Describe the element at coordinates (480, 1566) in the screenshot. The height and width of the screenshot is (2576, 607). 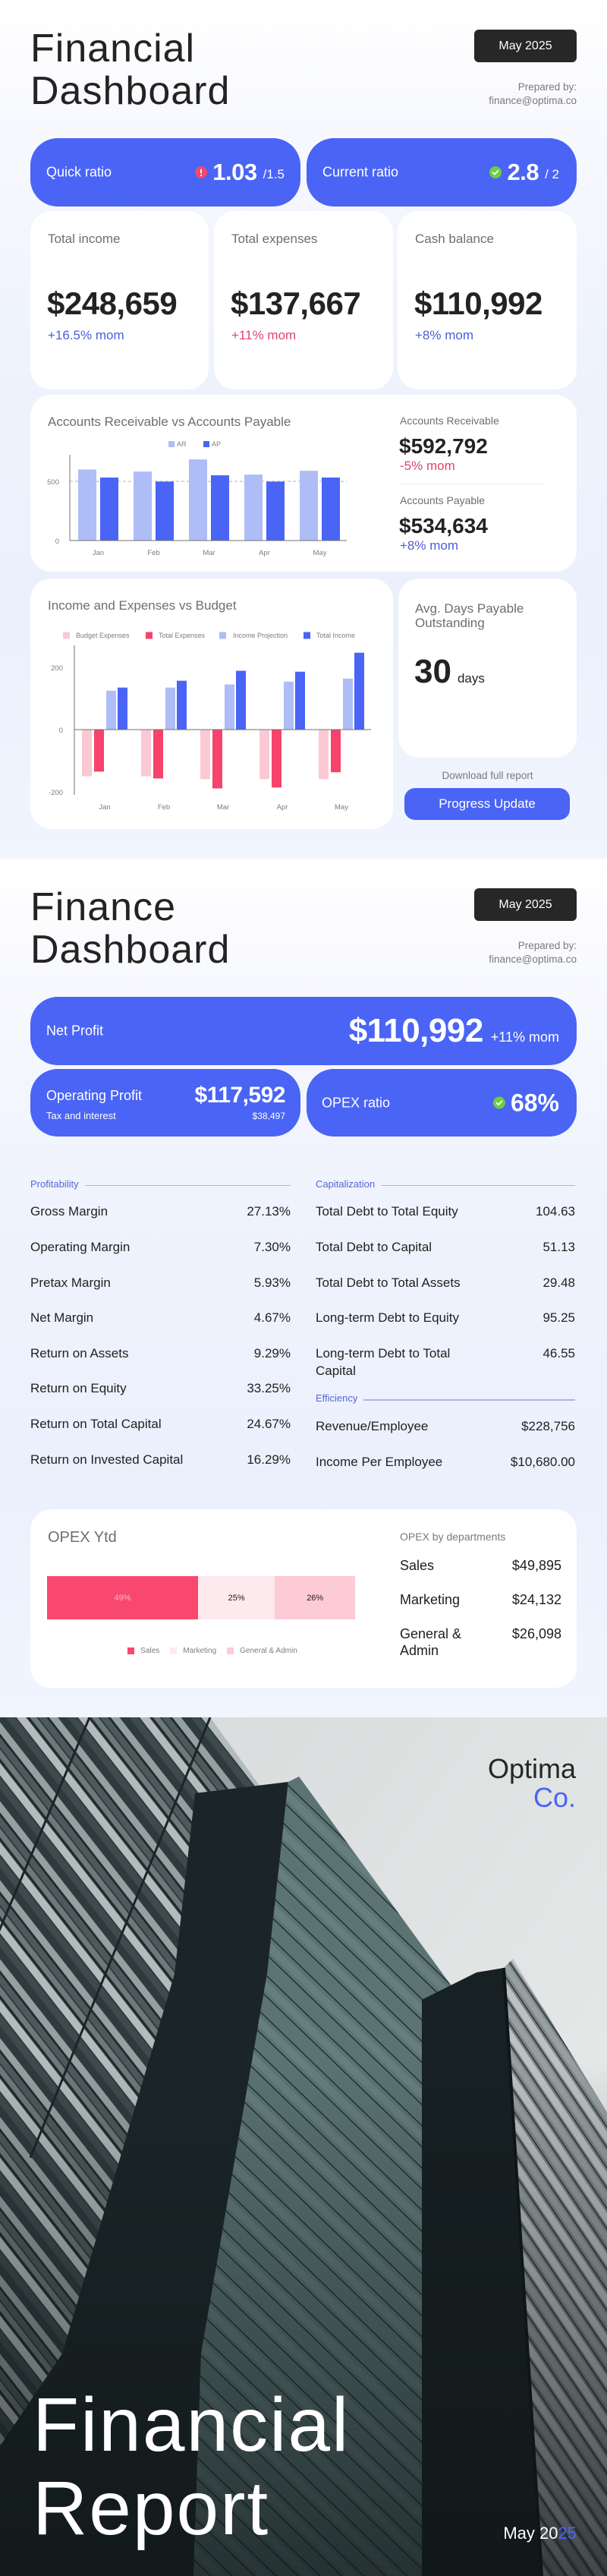
I see `dept-row: Sales $49,895` at that location.